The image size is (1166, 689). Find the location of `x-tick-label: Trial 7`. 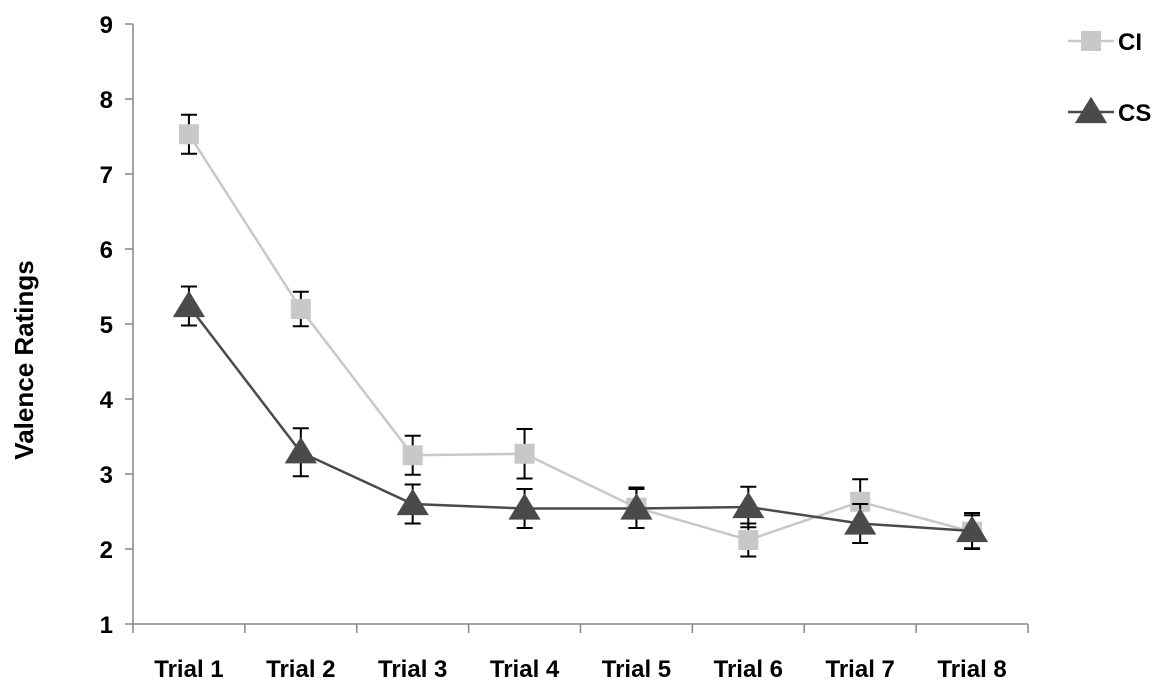

x-tick-label: Trial 7 is located at coordinates (860, 669).